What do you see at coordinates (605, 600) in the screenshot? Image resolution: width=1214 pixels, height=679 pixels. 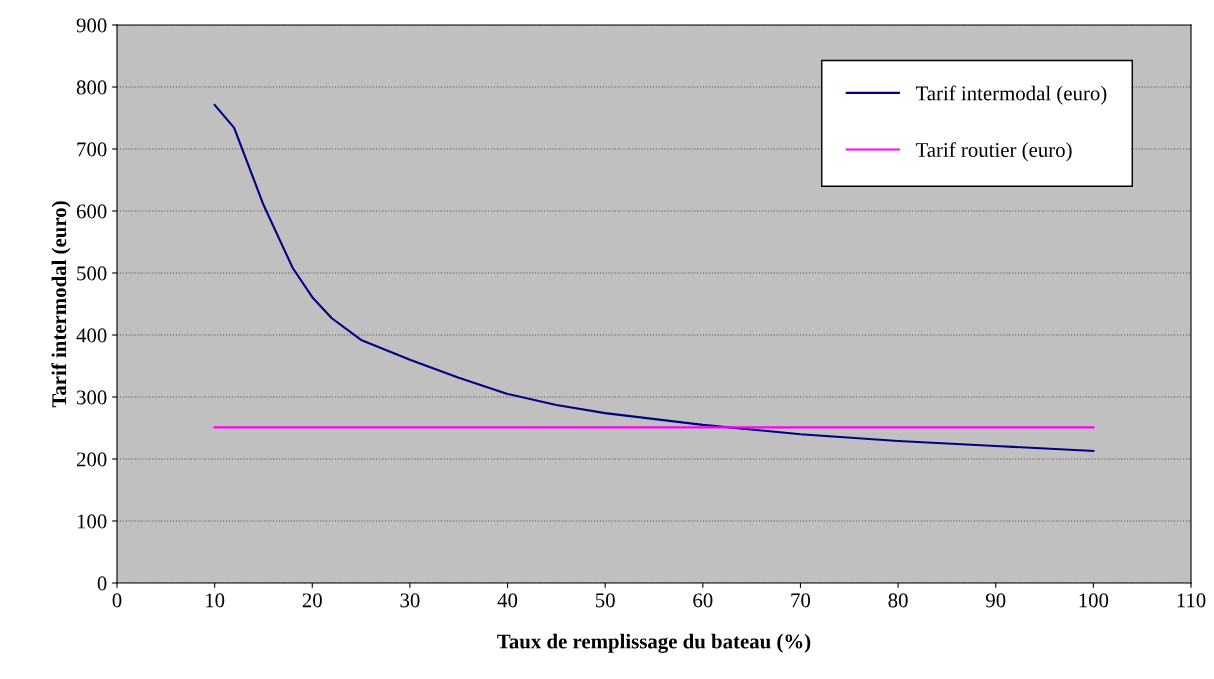 I see `x-tick-label: 50` at bounding box center [605, 600].